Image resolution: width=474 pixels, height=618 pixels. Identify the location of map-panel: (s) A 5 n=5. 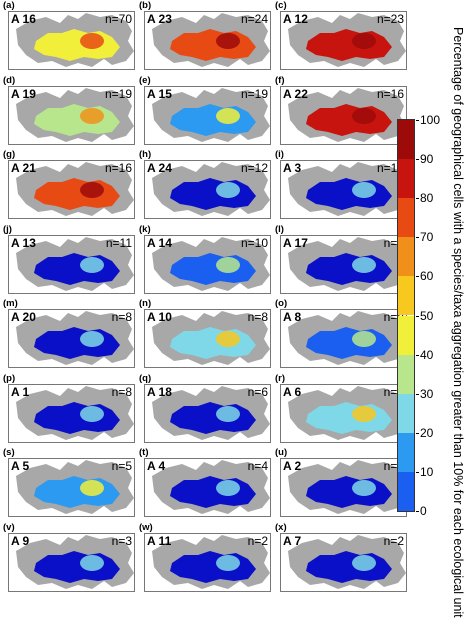
(68, 482).